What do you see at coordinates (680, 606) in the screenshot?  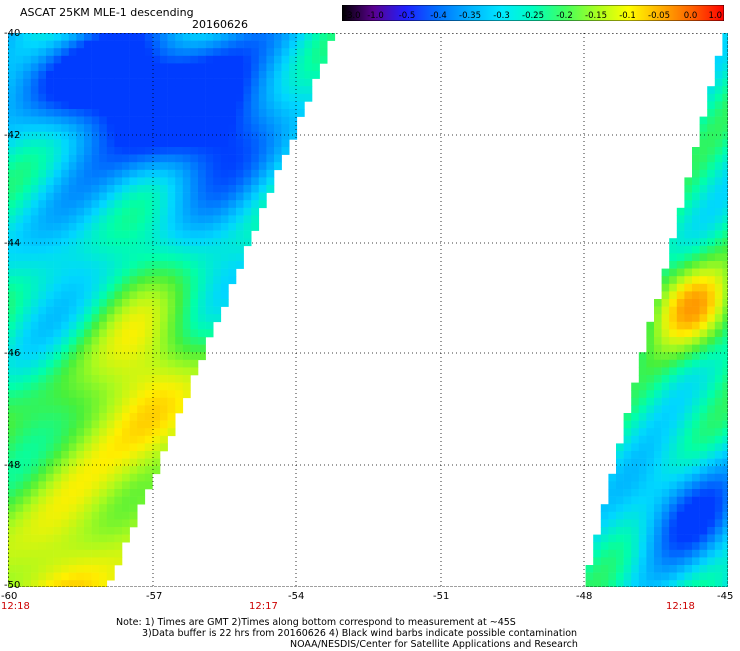 I see `time-label-right: 12:18` at bounding box center [680, 606].